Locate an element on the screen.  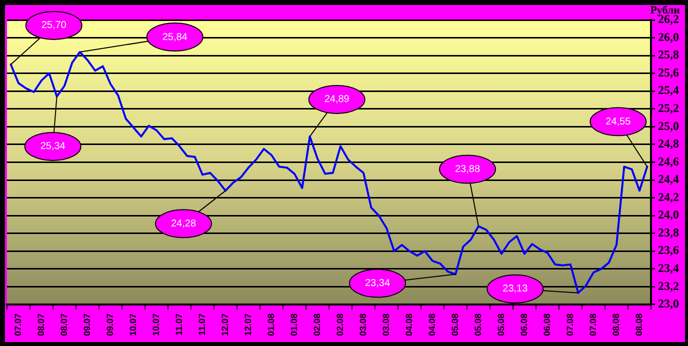
x-tick-label: 07.07 is located at coordinates (17, 324).